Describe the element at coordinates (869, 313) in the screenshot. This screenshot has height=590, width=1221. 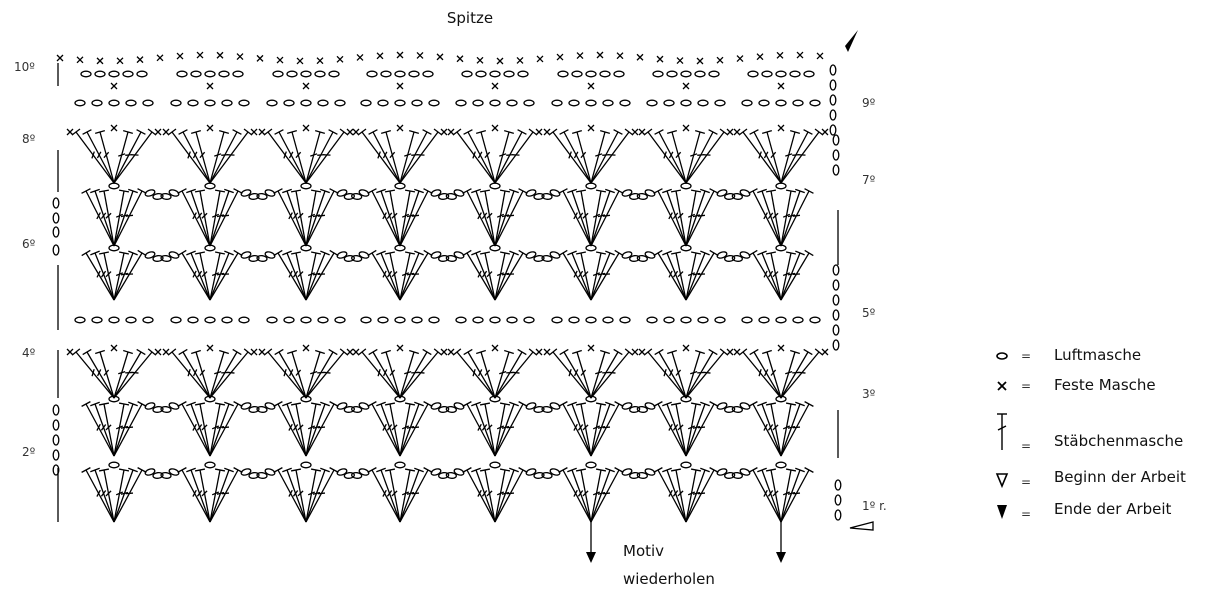
I see `row-label-5: 5º` at that location.